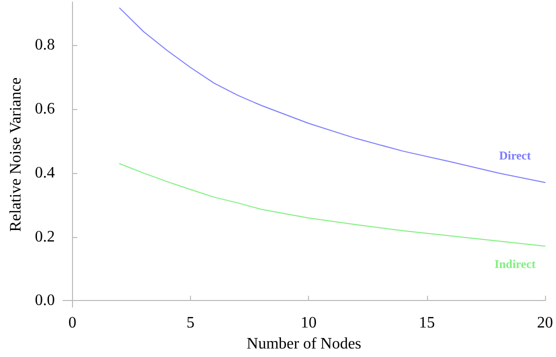  Describe the element at coordinates (44, 45) in the screenshot. I see `y-tick-label: 0.8` at that location.